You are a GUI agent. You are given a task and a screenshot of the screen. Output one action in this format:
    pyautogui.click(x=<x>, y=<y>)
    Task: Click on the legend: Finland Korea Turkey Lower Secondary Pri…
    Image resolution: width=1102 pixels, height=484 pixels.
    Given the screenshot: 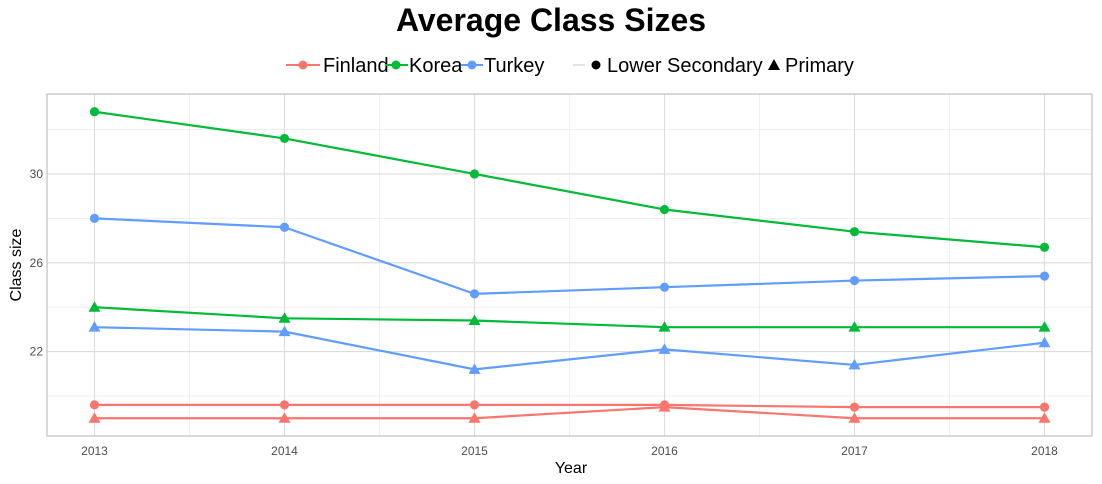 What is the action you would take?
    pyautogui.click(x=570, y=66)
    